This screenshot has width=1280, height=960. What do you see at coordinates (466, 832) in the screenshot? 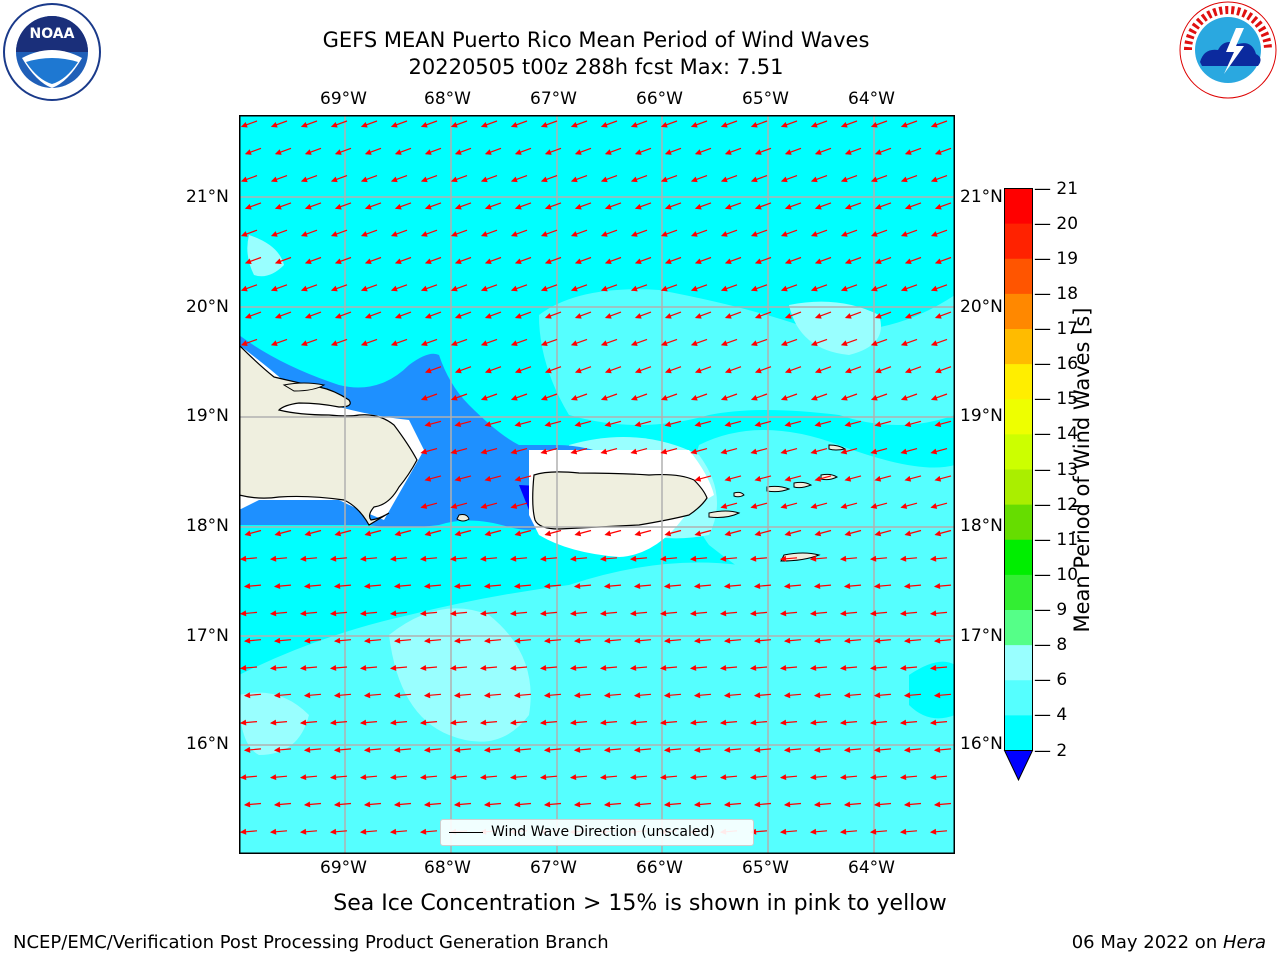
I see `legend-line-swatch` at bounding box center [466, 832].